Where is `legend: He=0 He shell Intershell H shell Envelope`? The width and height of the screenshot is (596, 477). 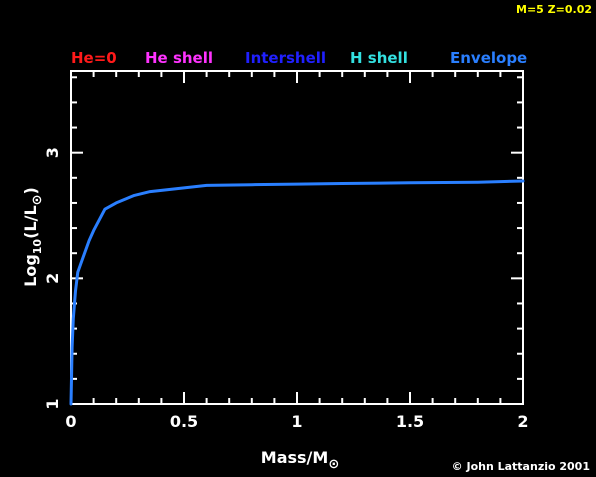
legend: He=0 He shell Intershell H shell Envelope is located at coordinates (299, 58).